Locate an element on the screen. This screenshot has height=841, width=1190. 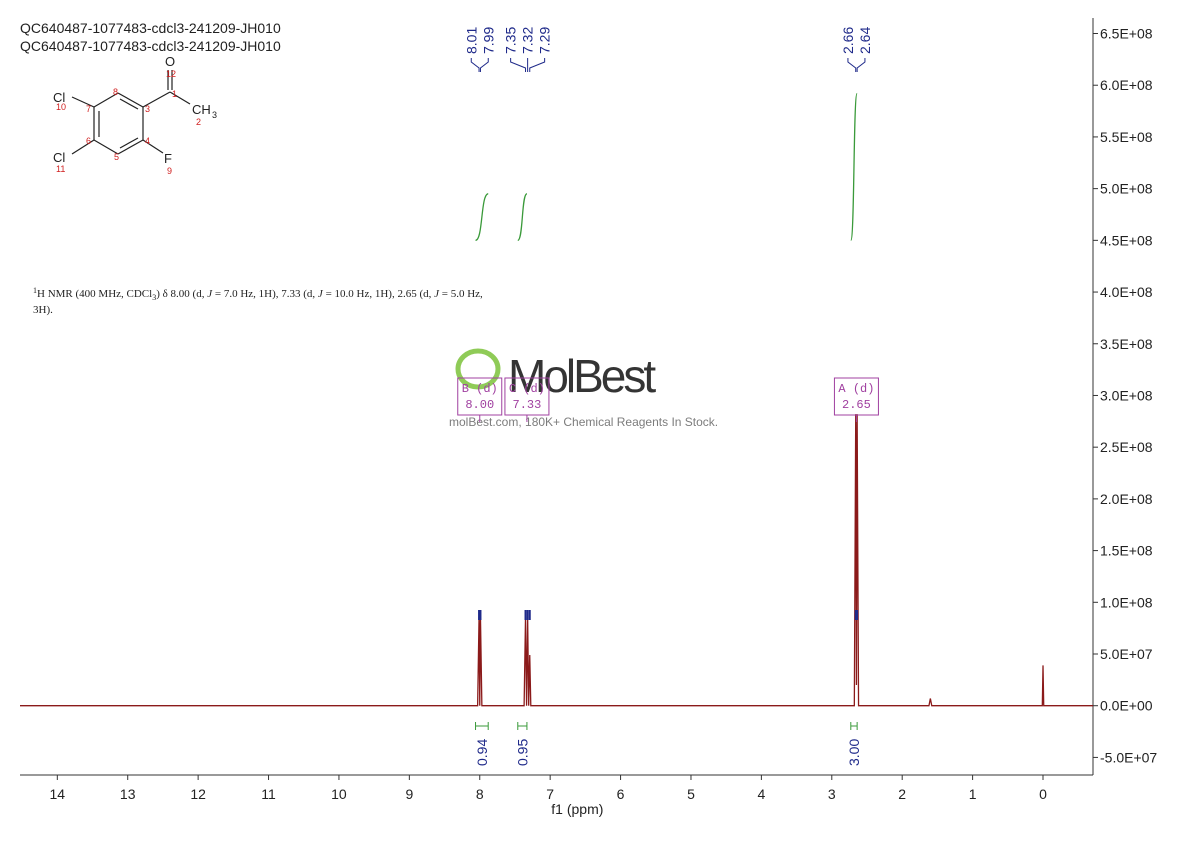
x-tick-label: 10 is located at coordinates (339, 794).